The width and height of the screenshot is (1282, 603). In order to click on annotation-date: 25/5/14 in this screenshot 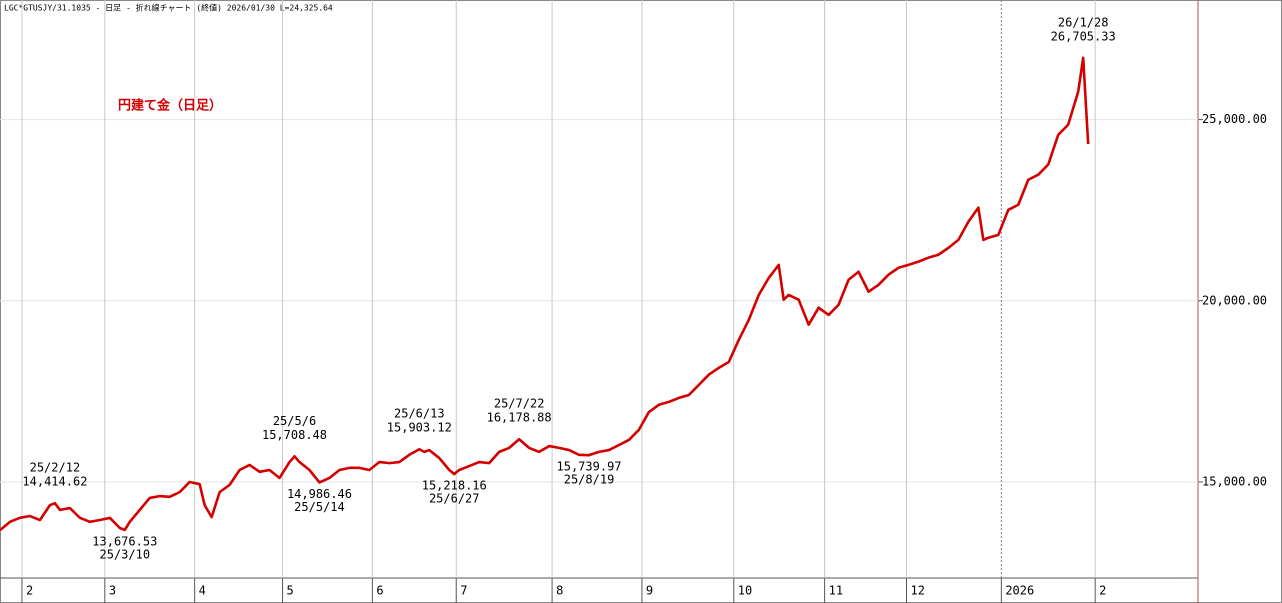, I will do `click(319, 507)`.